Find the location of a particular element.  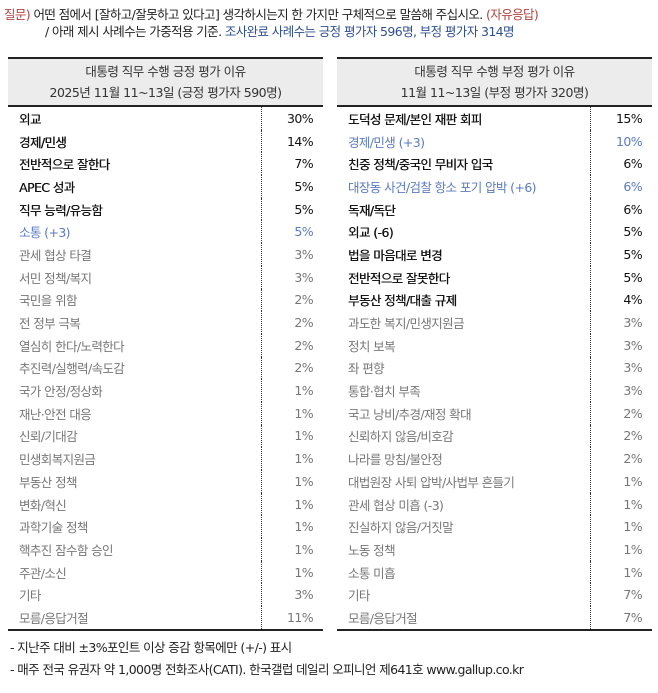

table-row: 관세 협상 타결 3% is located at coordinates (165, 254).